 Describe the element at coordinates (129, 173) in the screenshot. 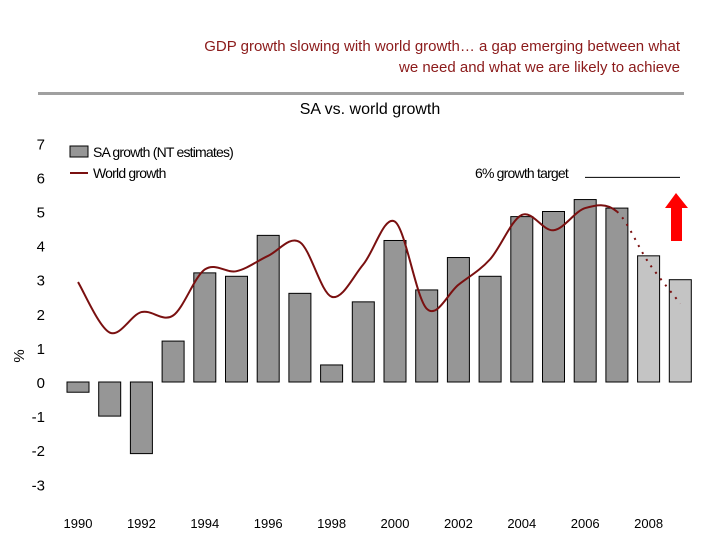

I see `legend-label-world: World growth` at that location.